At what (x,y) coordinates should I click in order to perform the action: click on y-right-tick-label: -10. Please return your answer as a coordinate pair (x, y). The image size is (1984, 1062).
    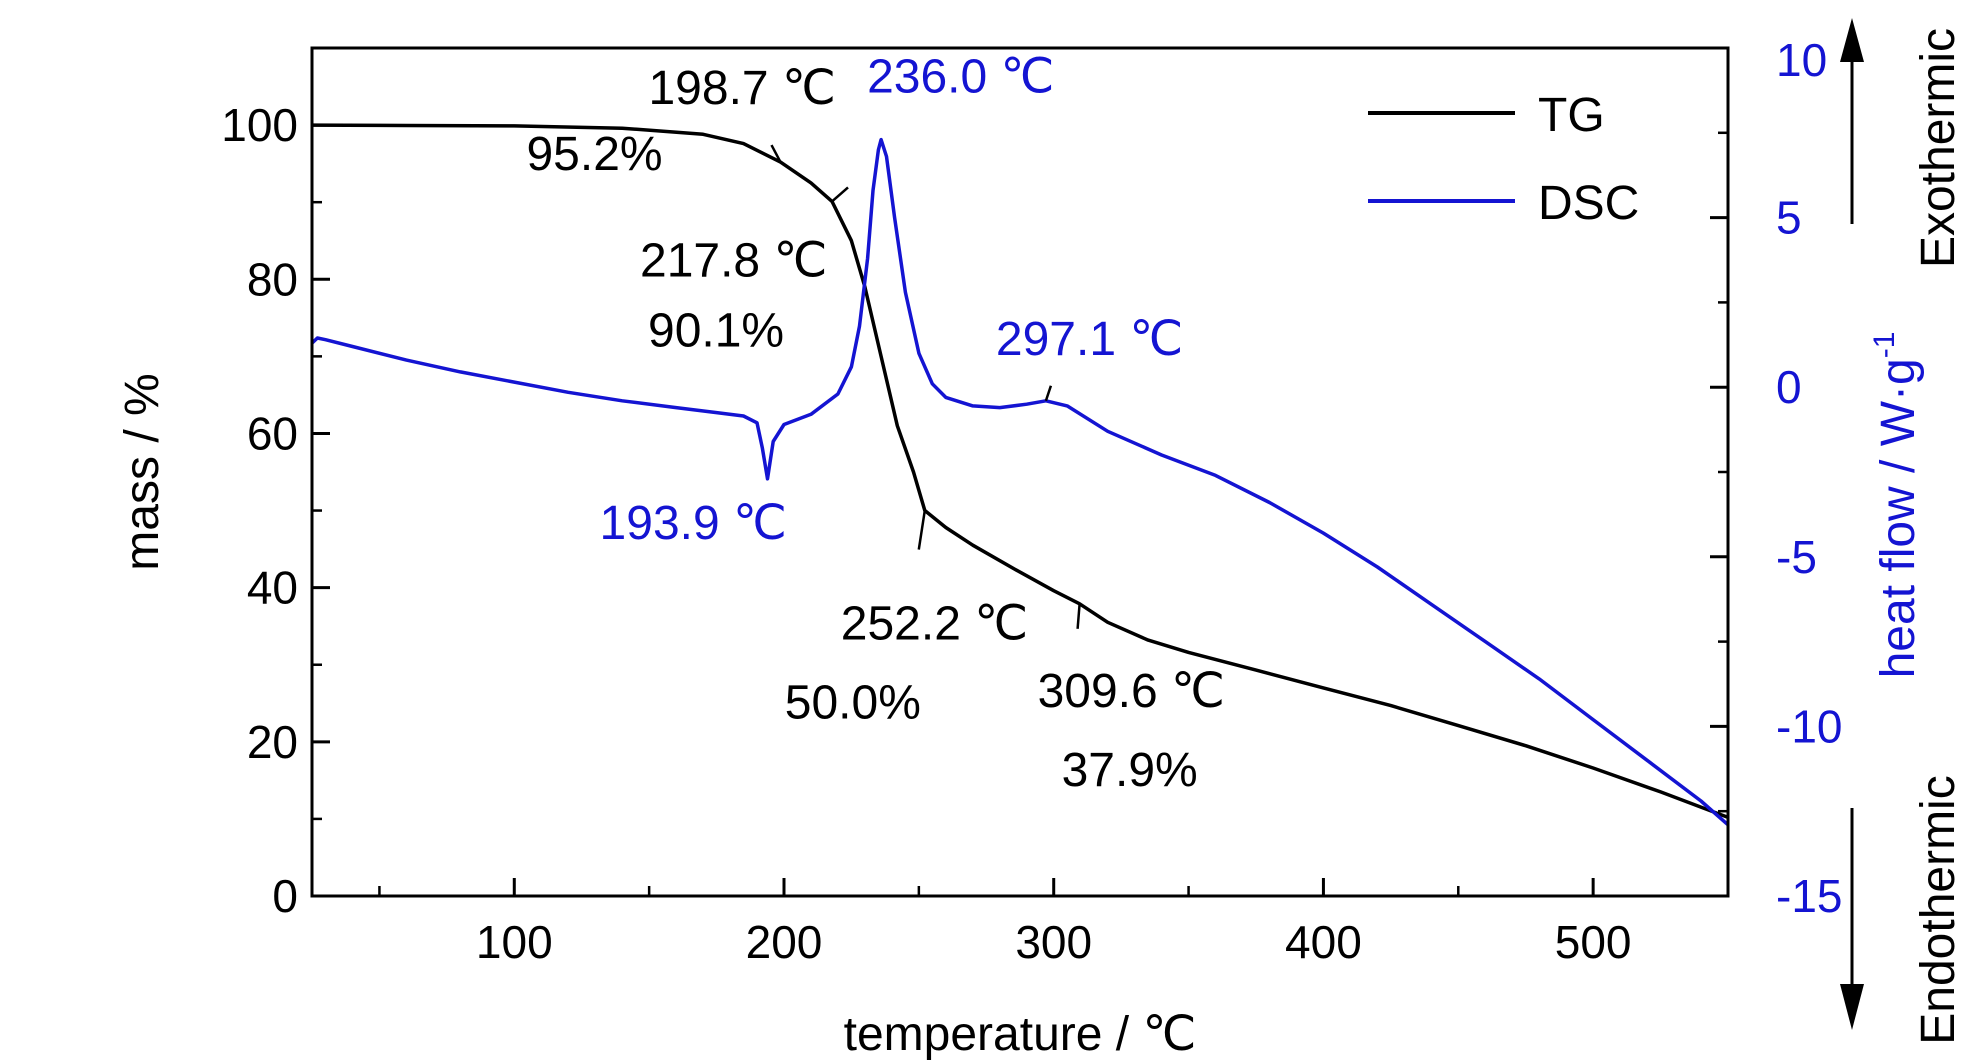
    Looking at the image, I should click on (1809, 726).